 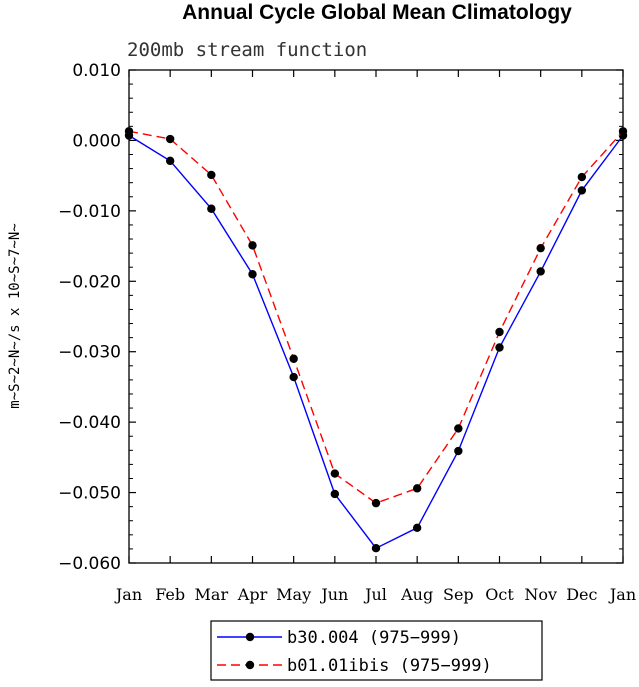 What do you see at coordinates (252, 594) in the screenshot?
I see `x-tick-label: Apr` at bounding box center [252, 594].